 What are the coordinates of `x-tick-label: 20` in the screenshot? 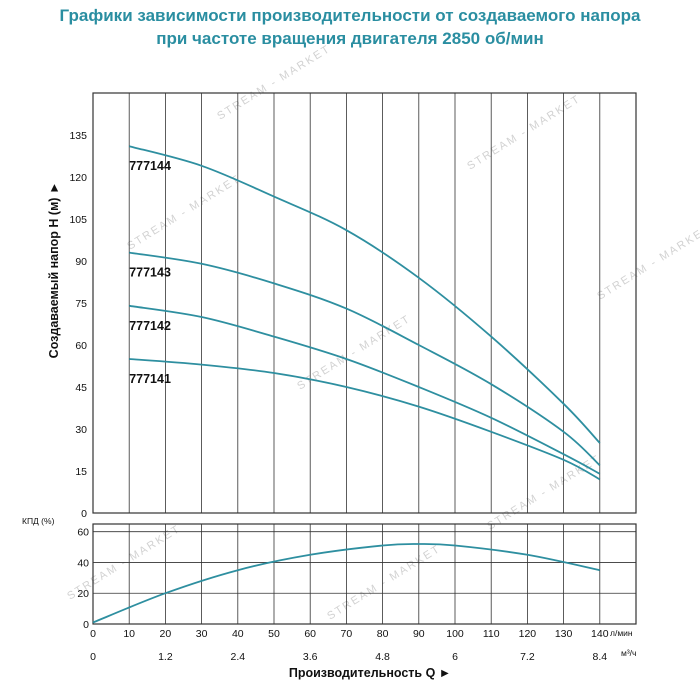 It's located at (166, 634).